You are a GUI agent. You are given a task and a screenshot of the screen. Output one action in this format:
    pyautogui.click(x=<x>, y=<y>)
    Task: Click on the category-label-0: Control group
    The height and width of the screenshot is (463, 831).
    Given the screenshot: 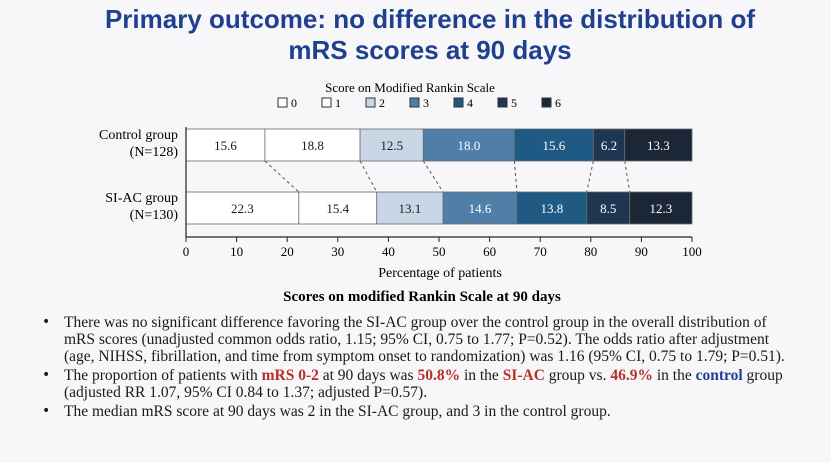 What is the action you would take?
    pyautogui.click(x=138, y=135)
    